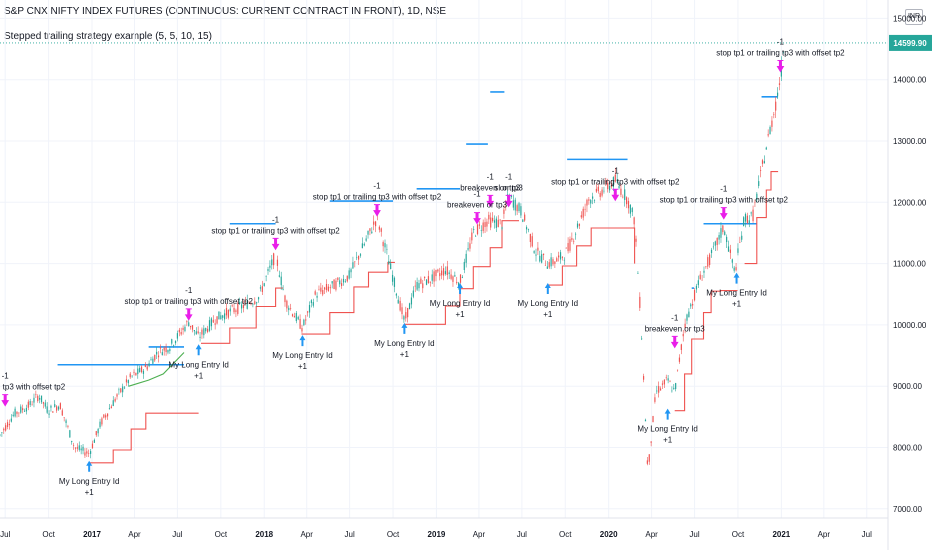 The height and width of the screenshot is (550, 932). Describe the element at coordinates (914, 17) in the screenshot. I see `currency-badge: INR` at that location.